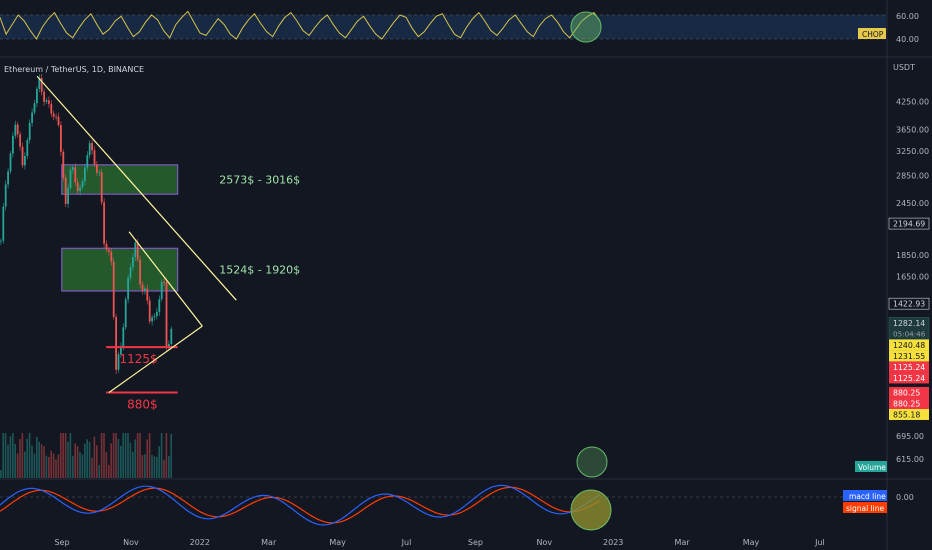 The image size is (932, 550). What do you see at coordinates (909, 333) in the screenshot?
I see `price-label-countdown: 05:04:46` at bounding box center [909, 333].